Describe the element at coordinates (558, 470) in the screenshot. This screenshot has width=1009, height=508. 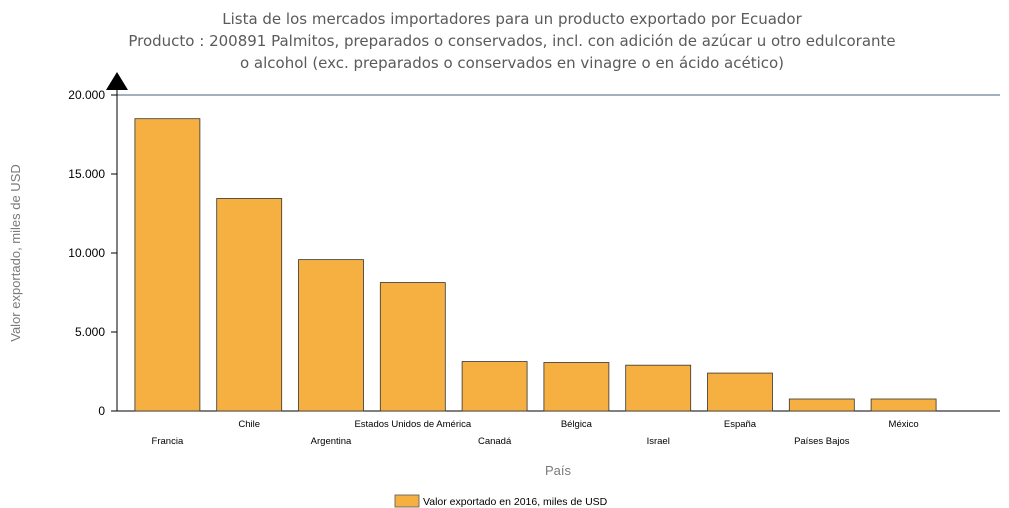
I see `x-axis-title: País` at that location.